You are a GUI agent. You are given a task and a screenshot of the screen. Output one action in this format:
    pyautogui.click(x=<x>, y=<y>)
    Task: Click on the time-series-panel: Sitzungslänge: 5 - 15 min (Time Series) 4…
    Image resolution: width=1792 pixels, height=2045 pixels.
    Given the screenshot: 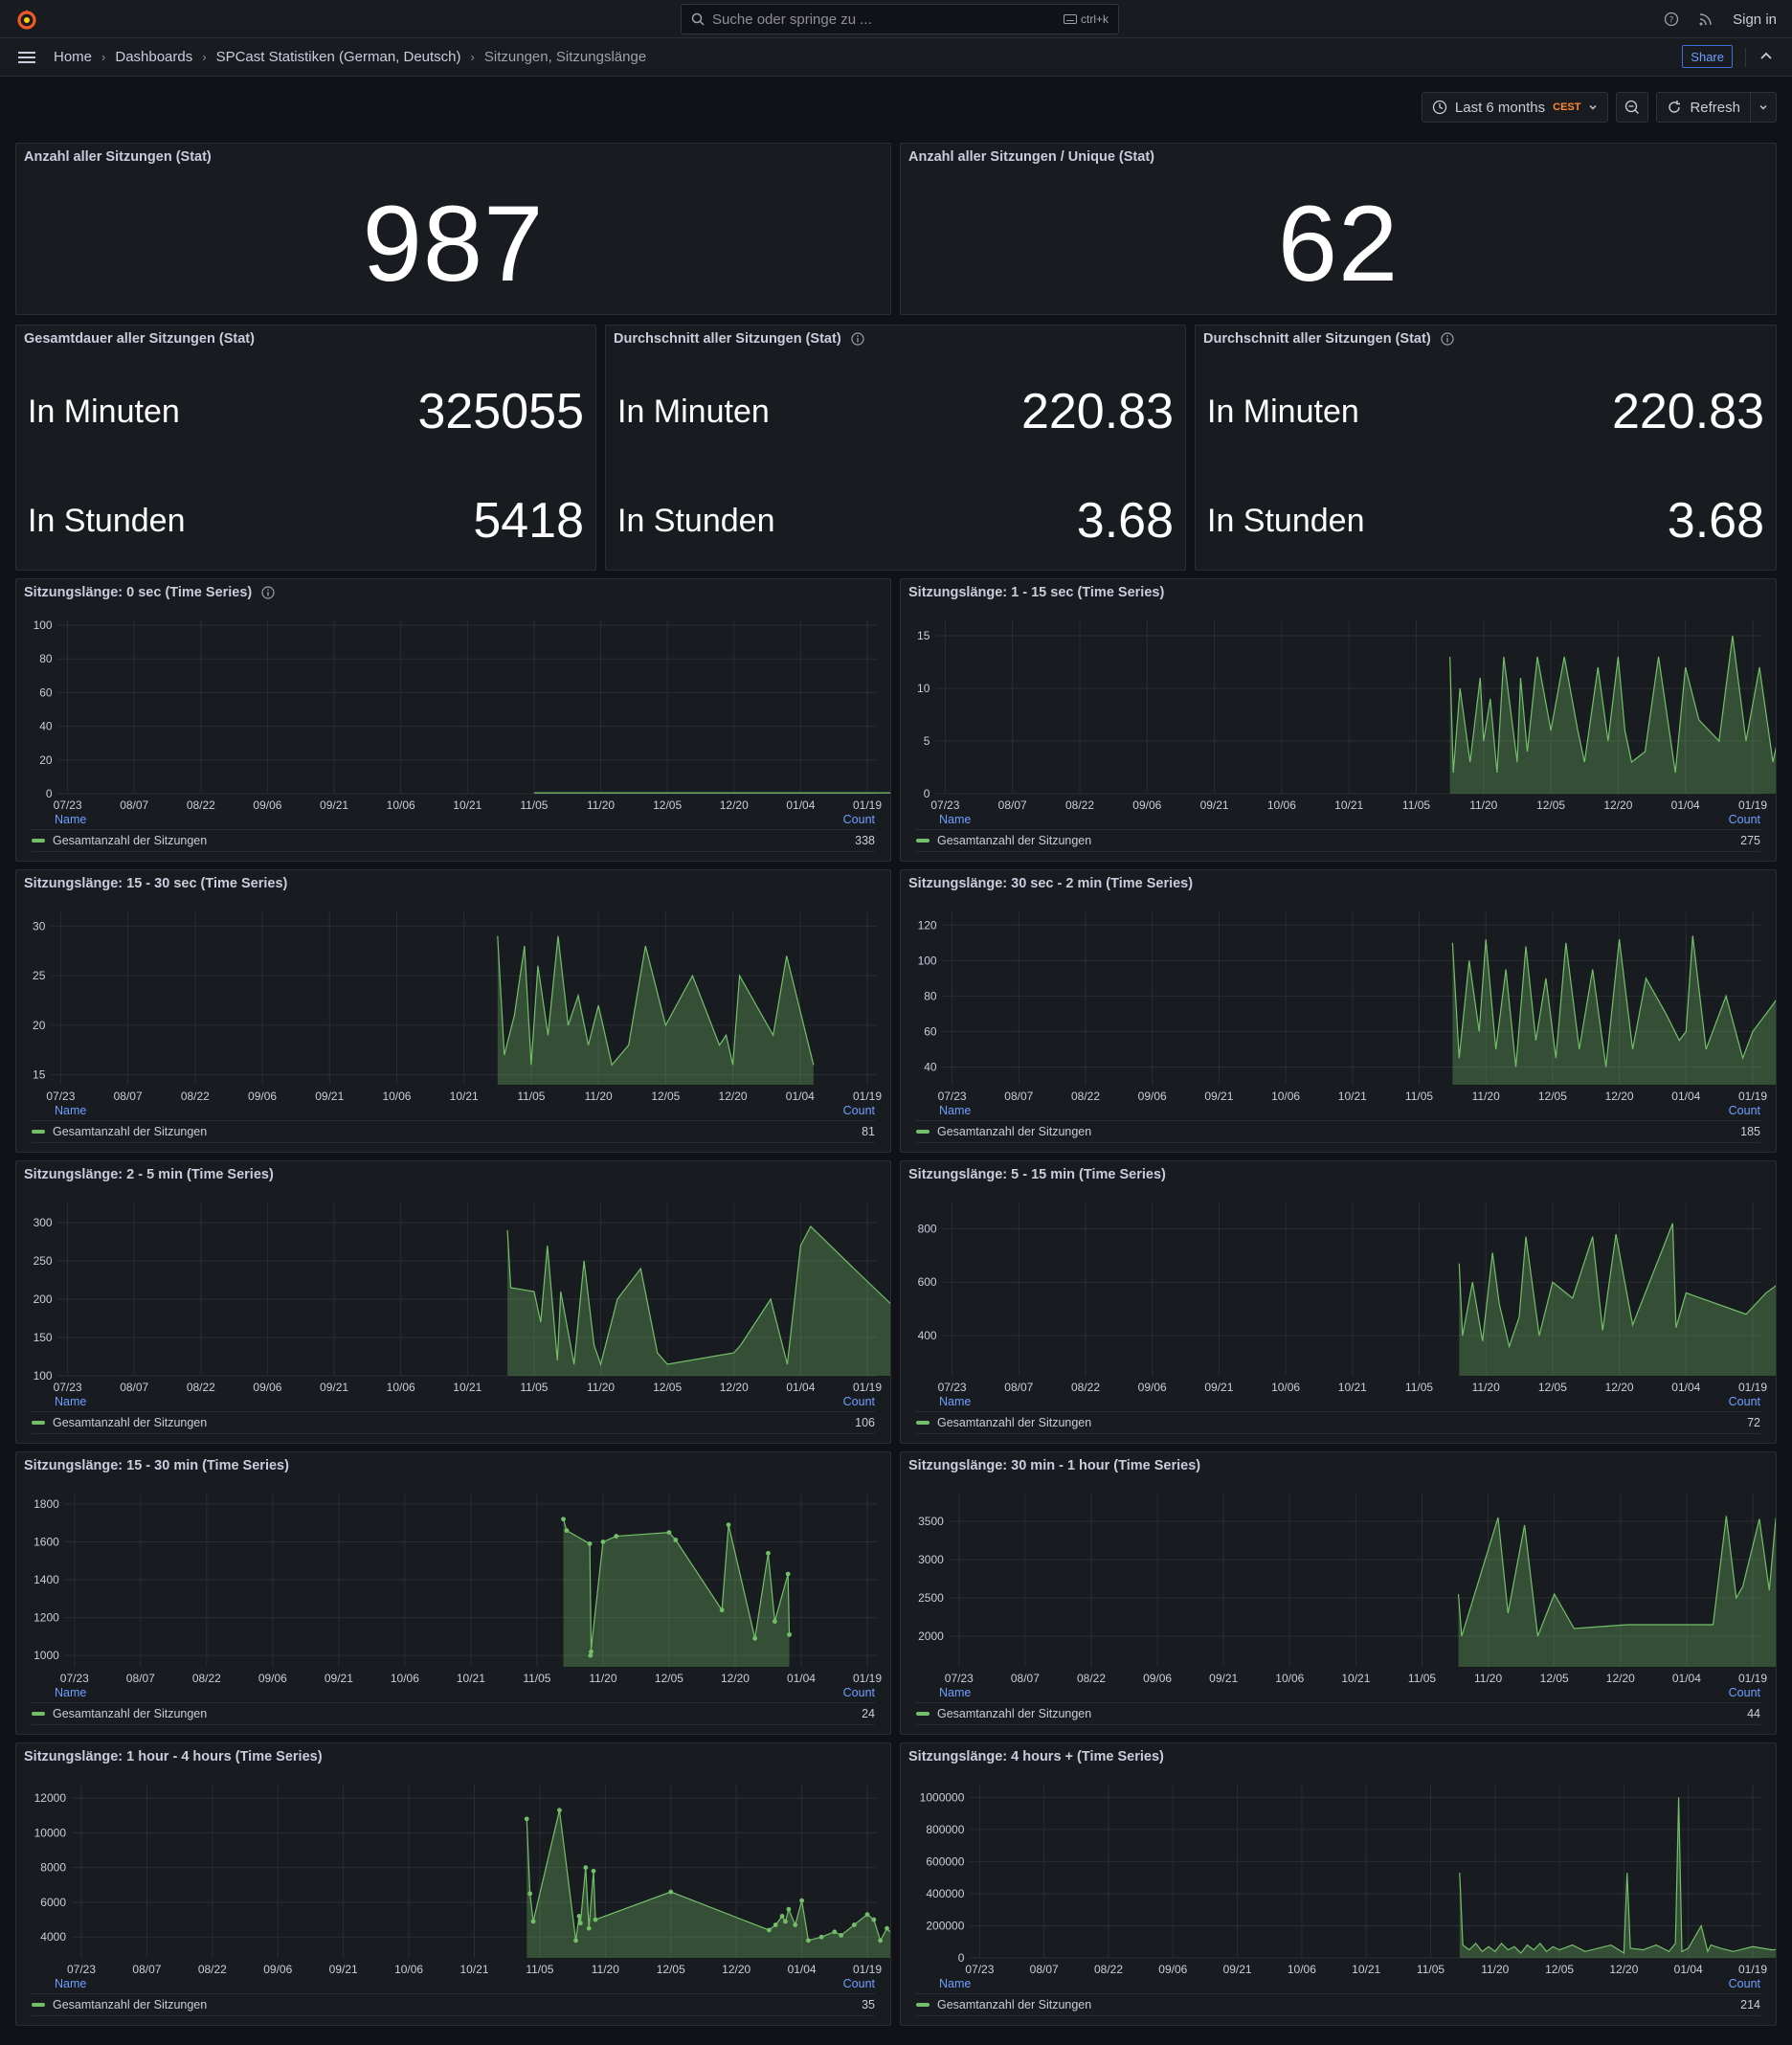 What is the action you would take?
    pyautogui.click(x=1339, y=1302)
    